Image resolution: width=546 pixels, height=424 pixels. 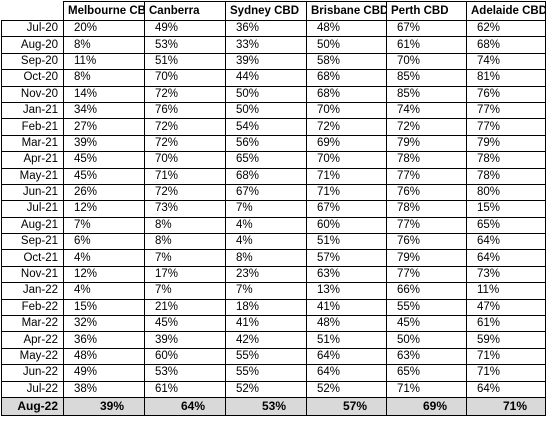 I want to click on value-cell: 21%, so click(x=185, y=307).